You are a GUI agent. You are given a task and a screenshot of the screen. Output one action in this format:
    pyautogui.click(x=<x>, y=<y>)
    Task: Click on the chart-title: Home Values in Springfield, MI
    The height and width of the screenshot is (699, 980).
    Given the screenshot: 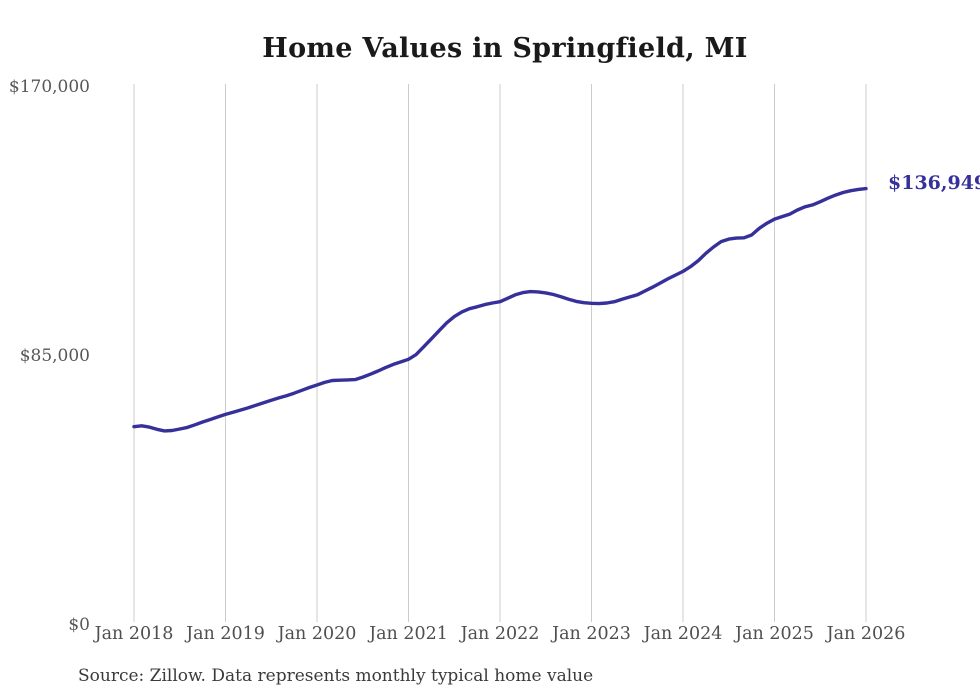 What is the action you would take?
    pyautogui.click(x=505, y=48)
    